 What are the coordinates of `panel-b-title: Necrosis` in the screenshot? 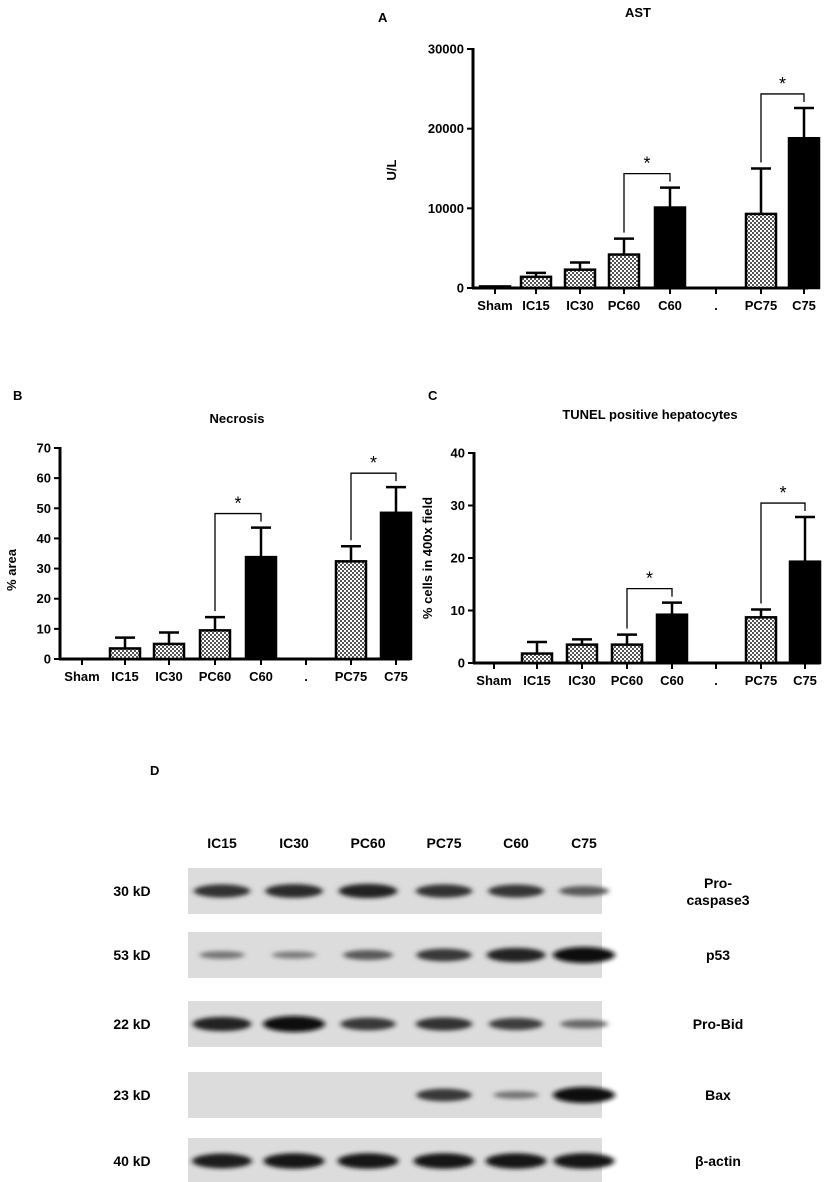 It's located at (237, 418).